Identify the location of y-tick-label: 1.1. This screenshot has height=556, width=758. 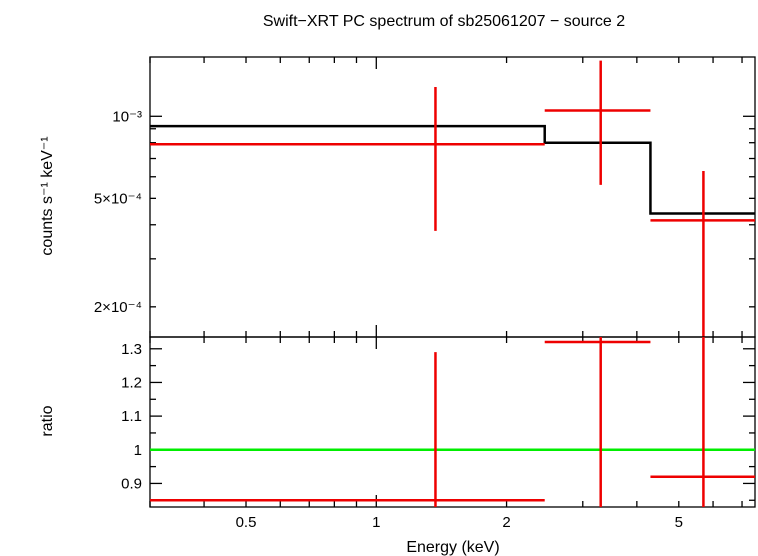
(131, 416).